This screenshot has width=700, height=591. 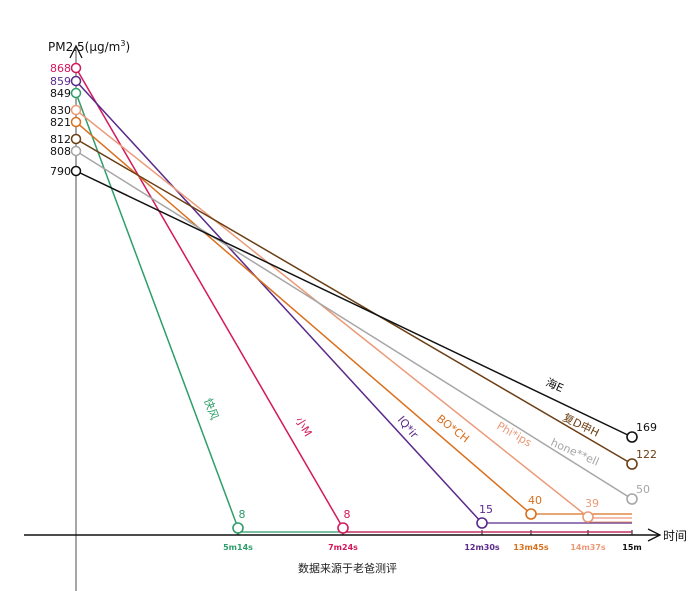 I want to click on x-tick-label: 14m37s, so click(x=588, y=547).